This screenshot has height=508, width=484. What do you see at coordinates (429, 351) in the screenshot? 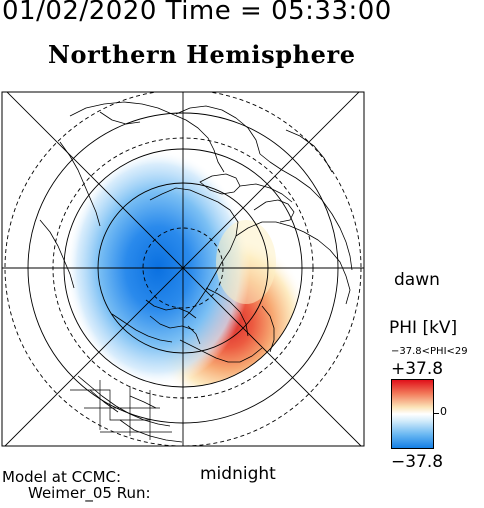
I see `colorbar-range-text: −37.8<PHI<29` at bounding box center [429, 351].